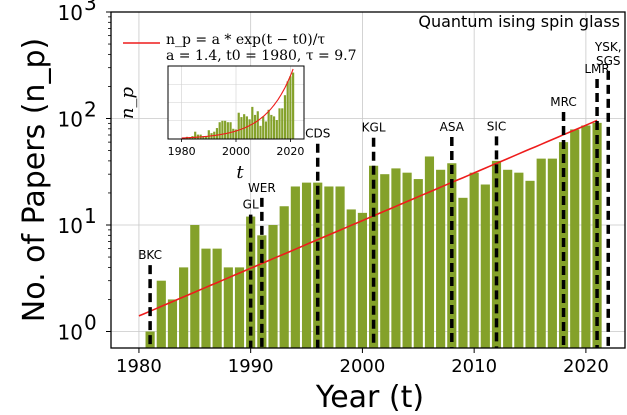  Describe the element at coordinates (251, 366) in the screenshot. I see `x-tick-label: 1990` at that location.